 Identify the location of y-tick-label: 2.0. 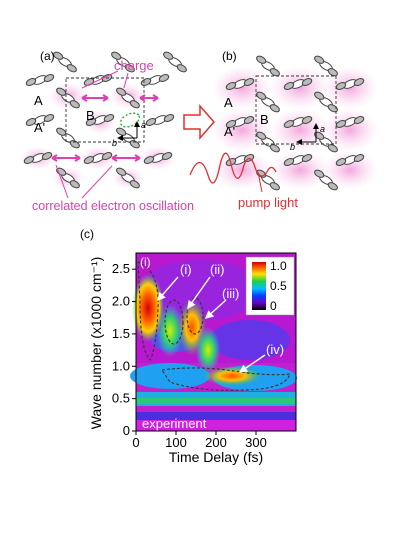
(121, 301).